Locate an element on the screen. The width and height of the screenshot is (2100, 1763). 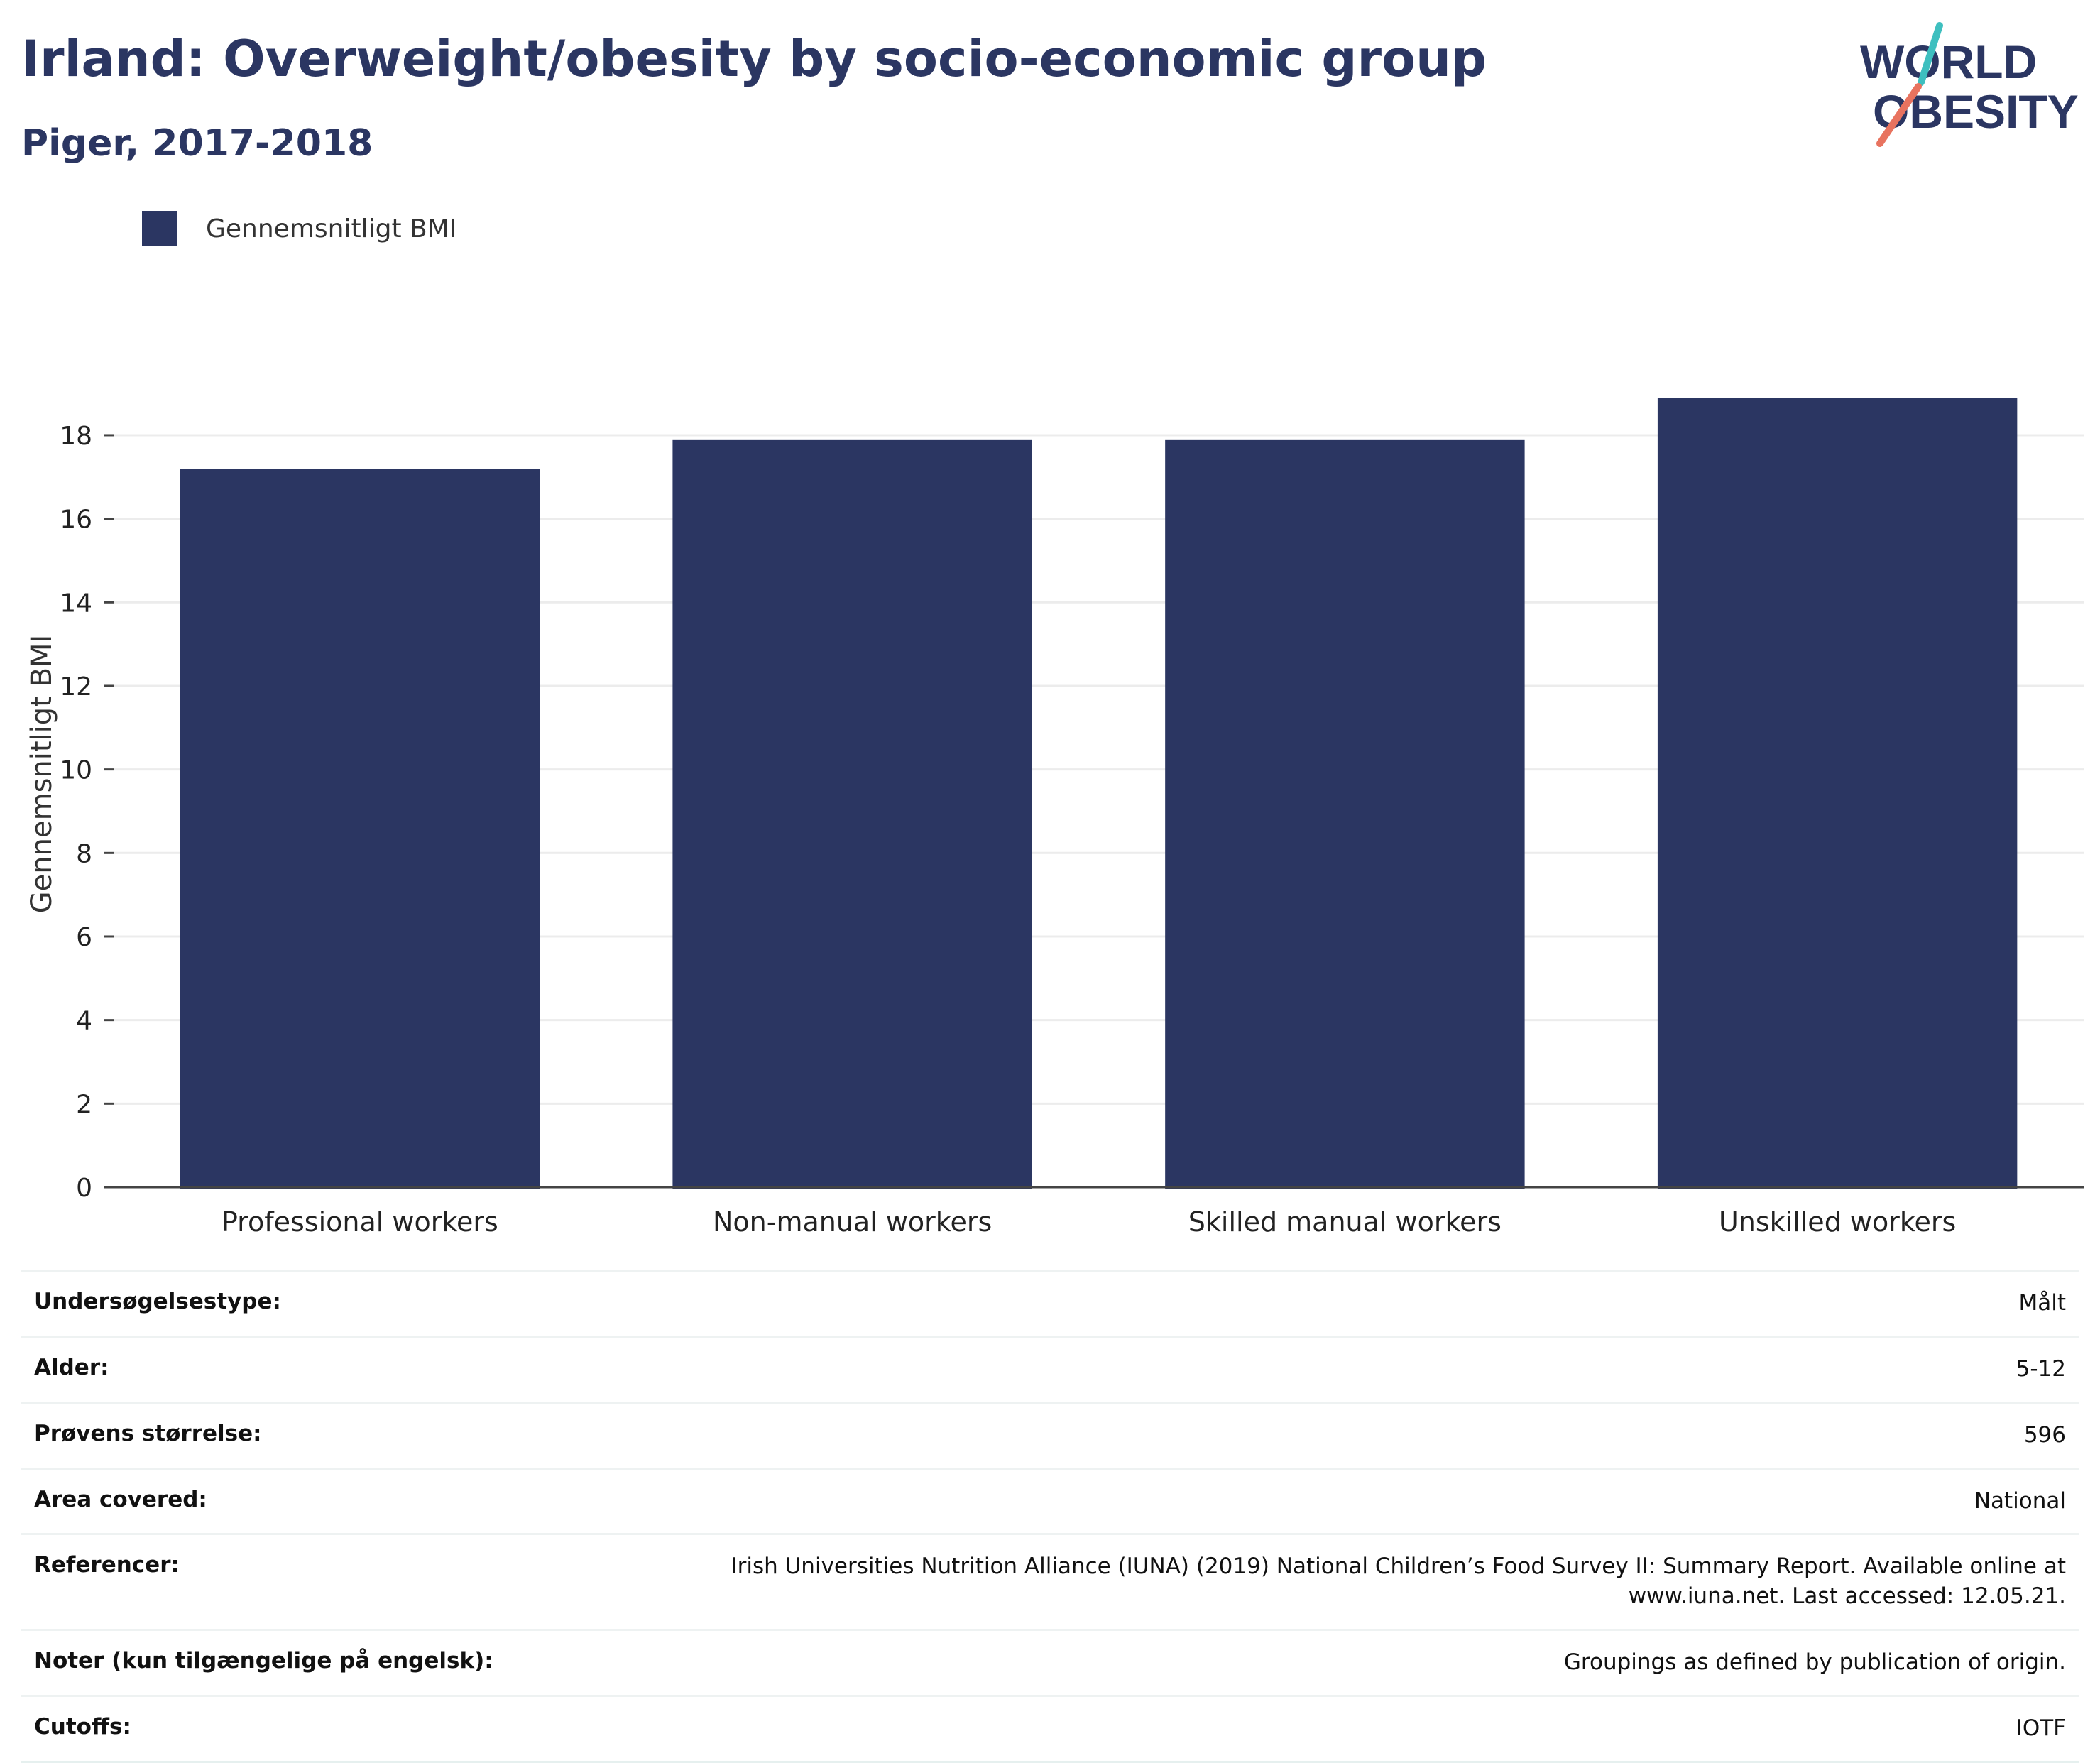
chart-legend: Gennemsnitligt BMI is located at coordinates (299, 228).